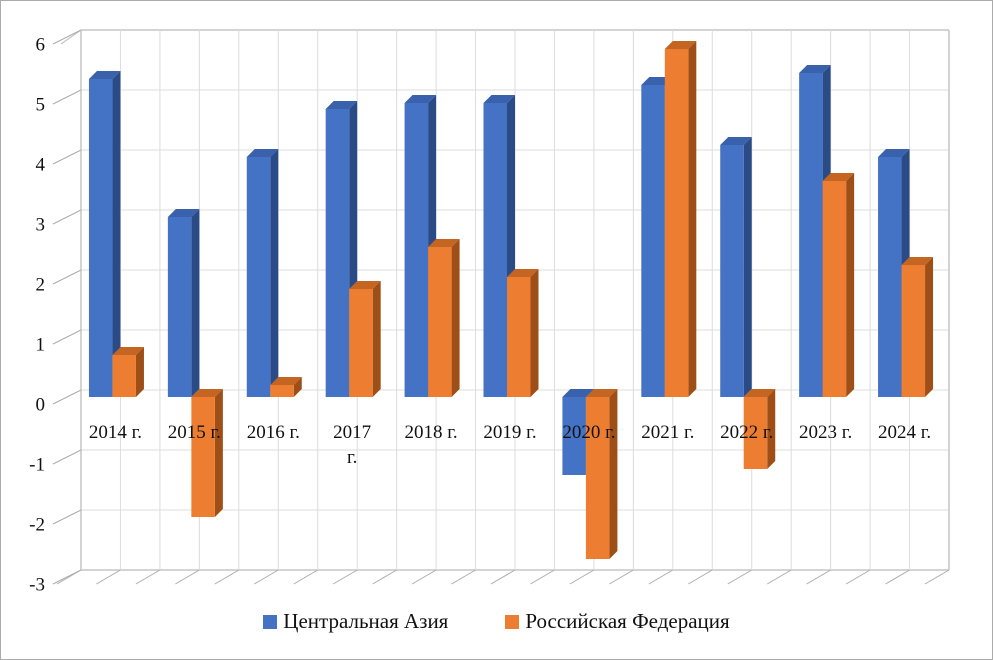  What do you see at coordinates (416, 250) in the screenshot?
I see `bar-ca-2018` at bounding box center [416, 250].